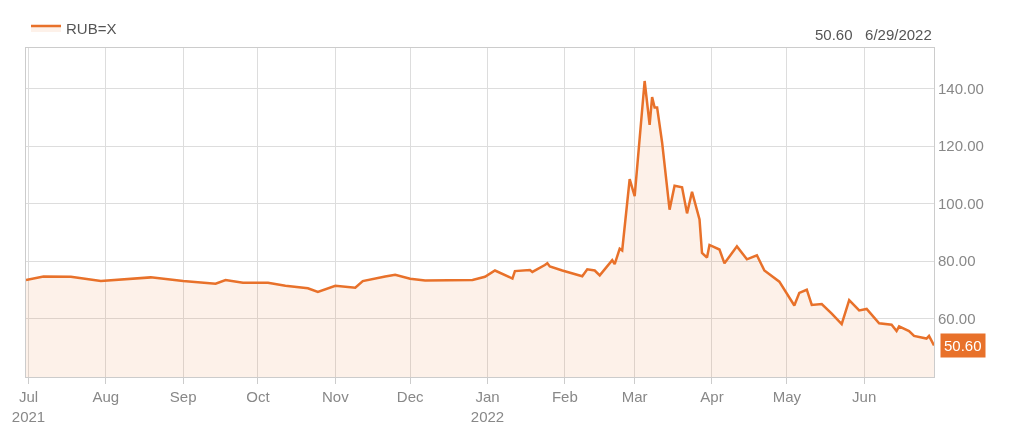  I want to click on y-tick-label: 60.00, so click(957, 318).